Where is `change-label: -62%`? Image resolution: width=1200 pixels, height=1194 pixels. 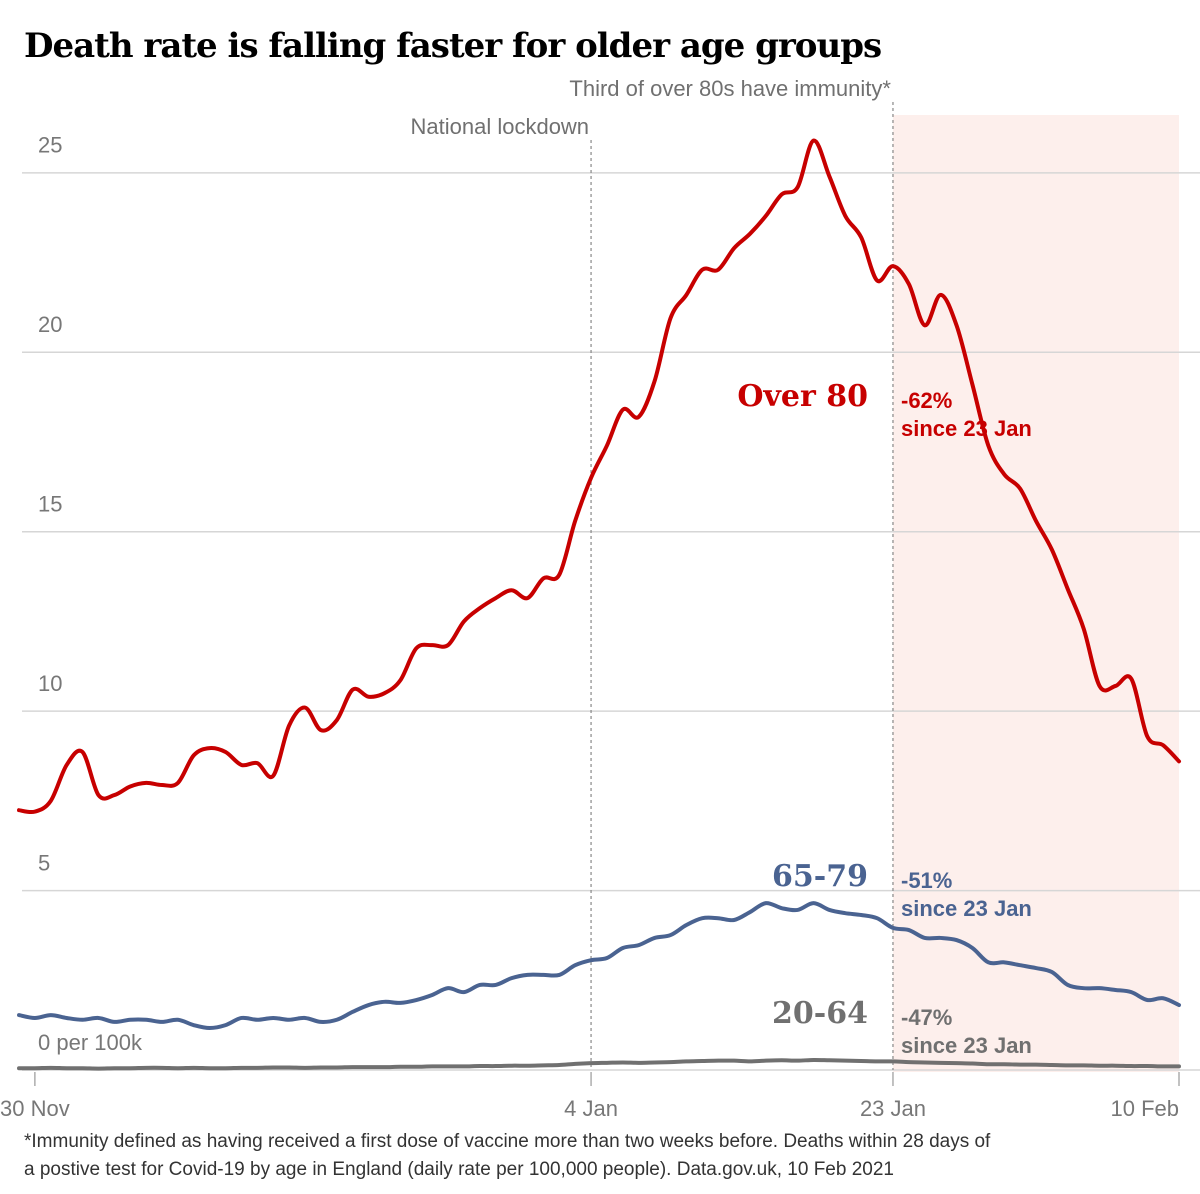 change-label: -62% is located at coordinates (926, 400).